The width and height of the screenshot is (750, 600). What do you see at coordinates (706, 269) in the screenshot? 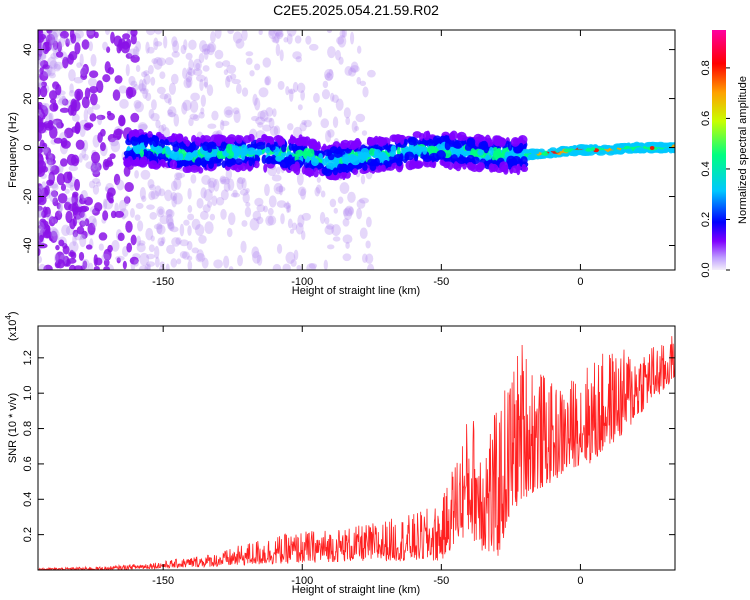
I see `colorbar-tick-label: 0.0` at bounding box center [706, 269].